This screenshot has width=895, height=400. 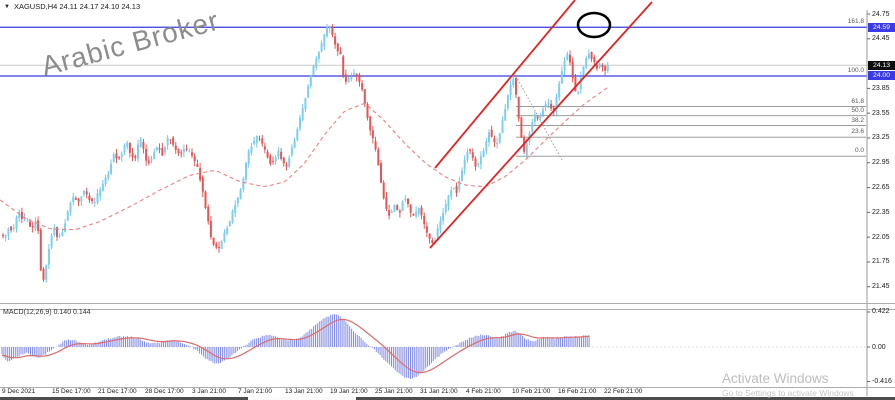 I want to click on horizontal-scrollbar, so click(x=447, y=398).